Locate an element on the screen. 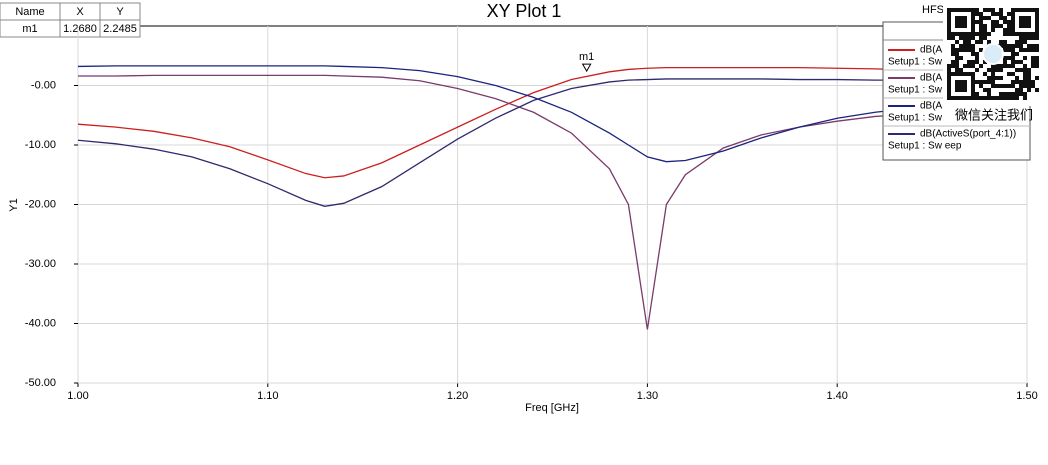 Image resolution: width=1048 pixels, height=465 pixels. table-cell: 1.2680 is located at coordinates (80, 29).